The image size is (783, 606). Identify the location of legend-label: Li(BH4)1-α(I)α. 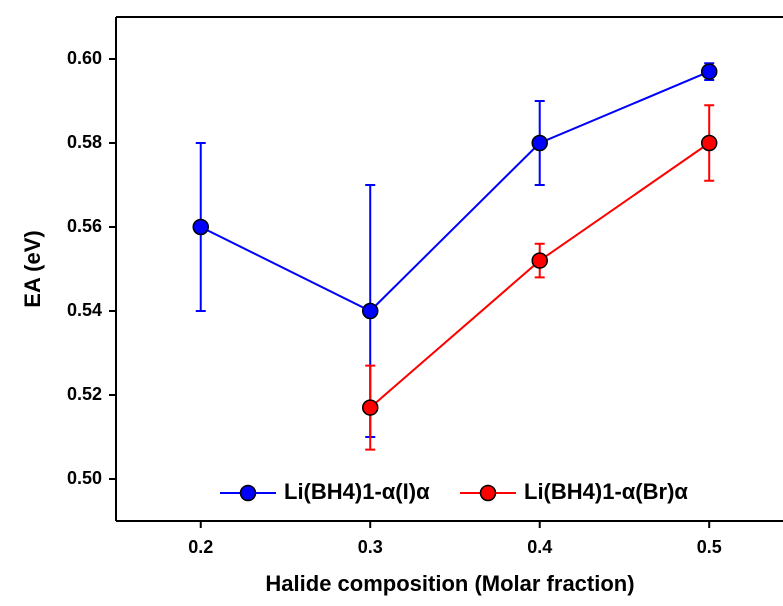
(357, 491).